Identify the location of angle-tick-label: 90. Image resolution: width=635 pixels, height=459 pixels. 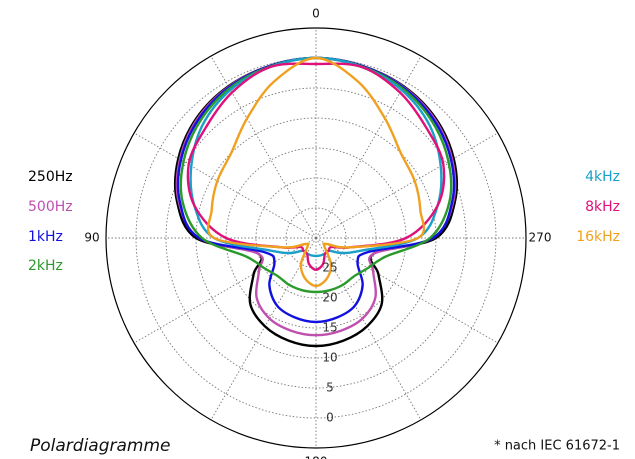
(91, 238).